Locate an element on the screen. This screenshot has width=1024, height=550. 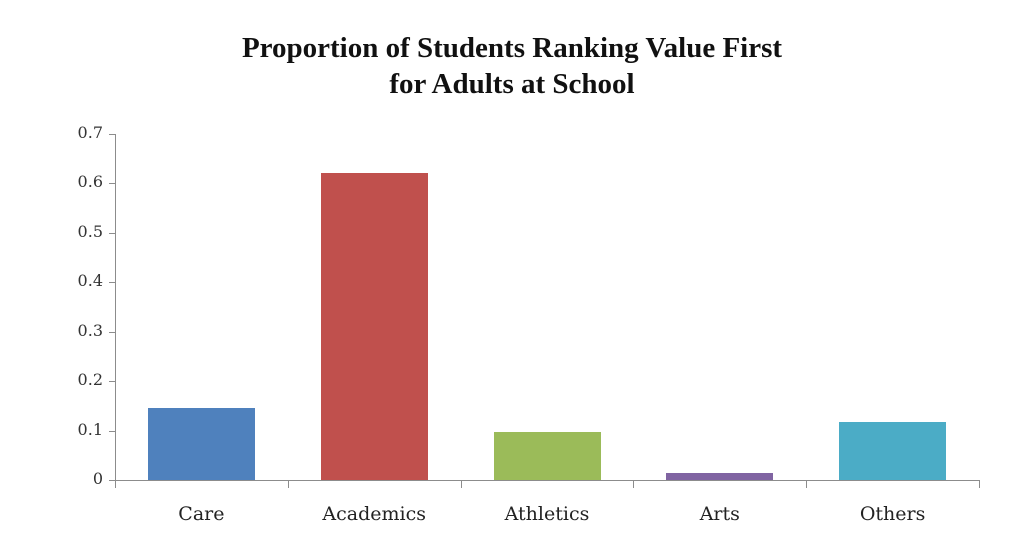
y-axis is located at coordinates (115, 311).